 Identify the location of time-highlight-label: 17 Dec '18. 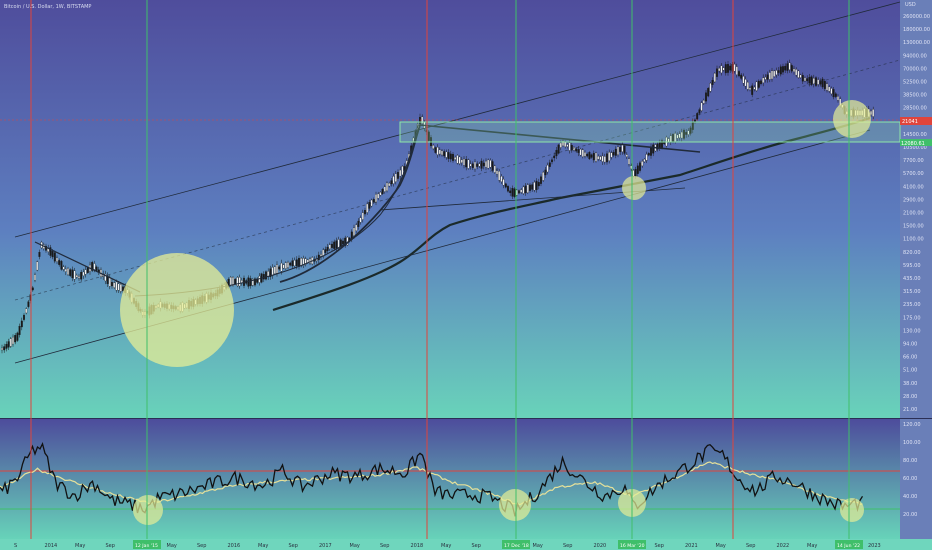
(516, 546).